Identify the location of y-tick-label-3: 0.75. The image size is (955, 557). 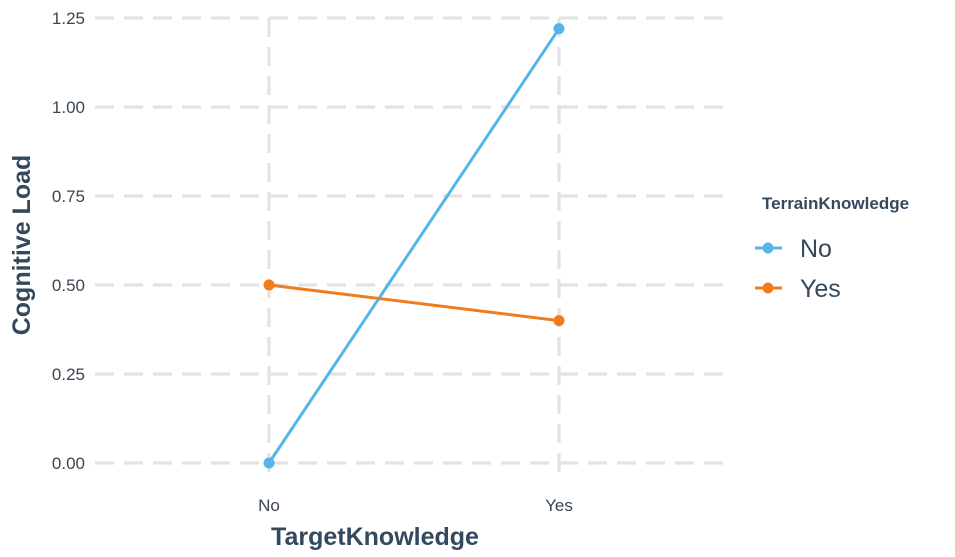
(68, 196).